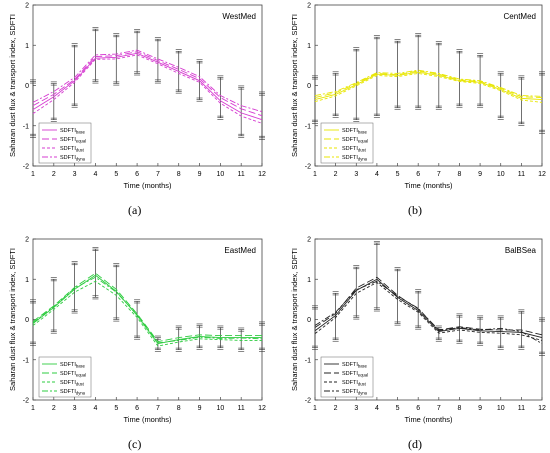  What do you see at coordinates (415, 210) in the screenshot?
I see `caption-panel-b: (b)` at bounding box center [415, 210].